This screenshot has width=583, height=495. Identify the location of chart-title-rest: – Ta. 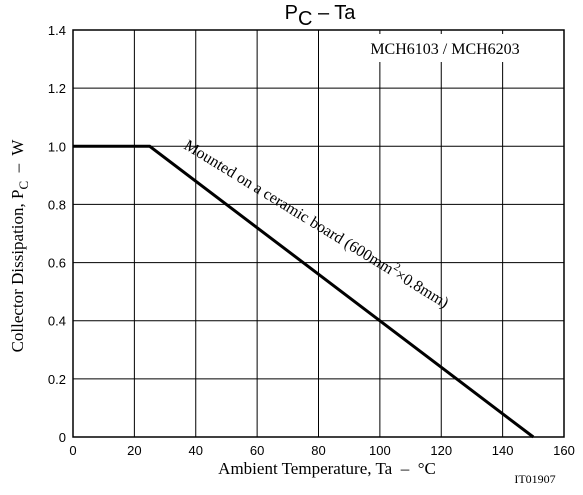
(334, 13).